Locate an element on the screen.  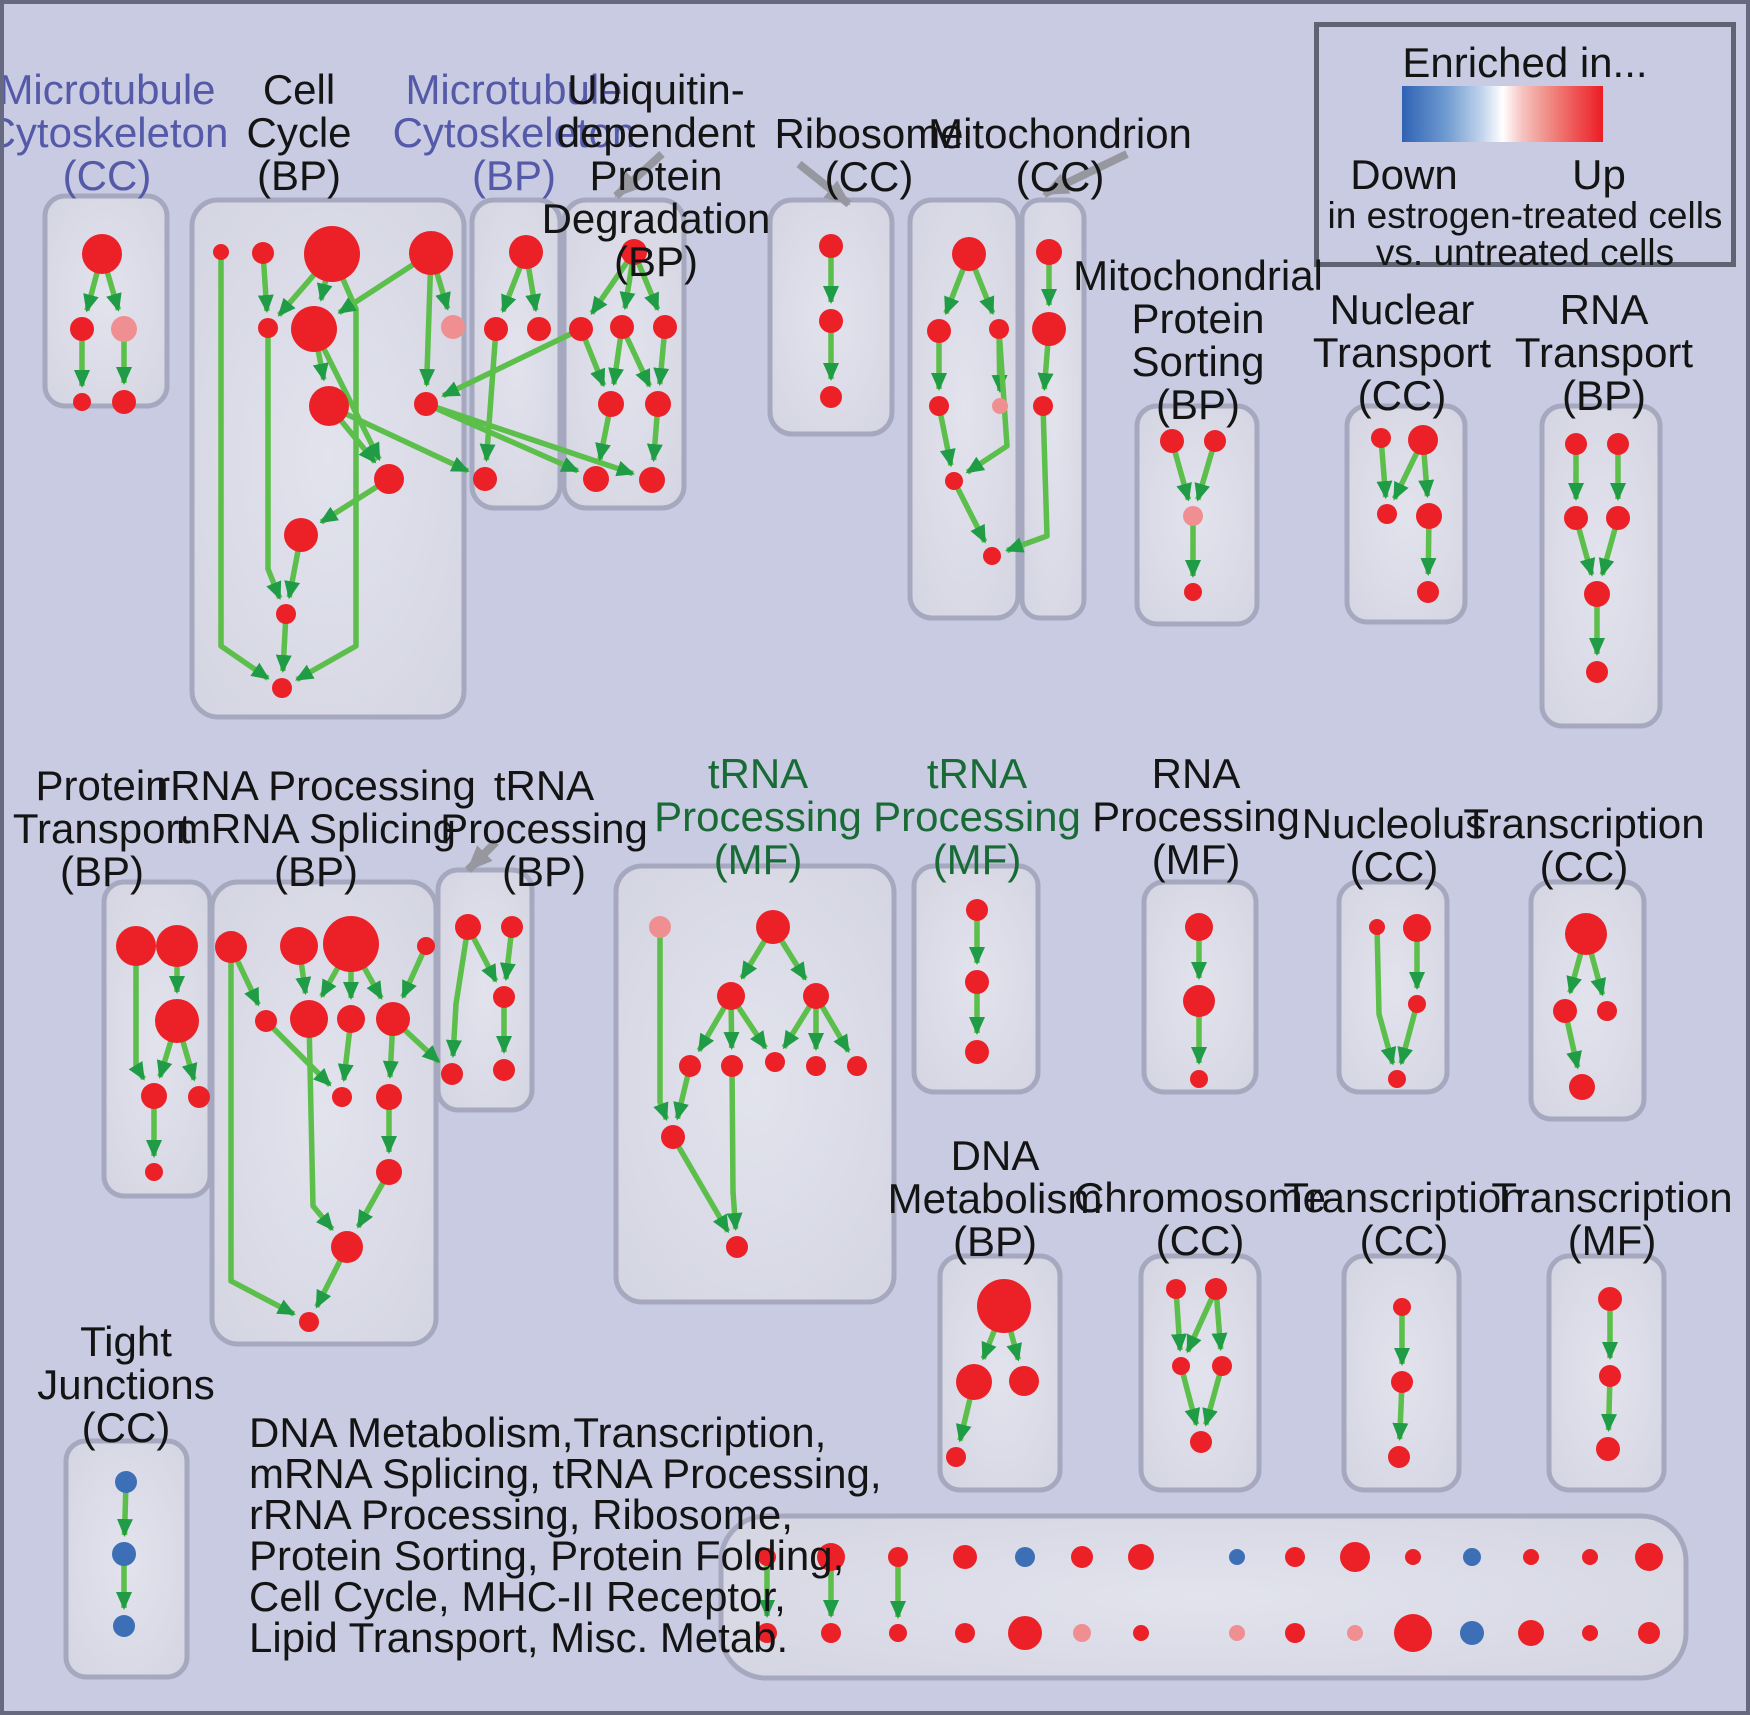
node-bb1 is located at coordinates (767, 1633).